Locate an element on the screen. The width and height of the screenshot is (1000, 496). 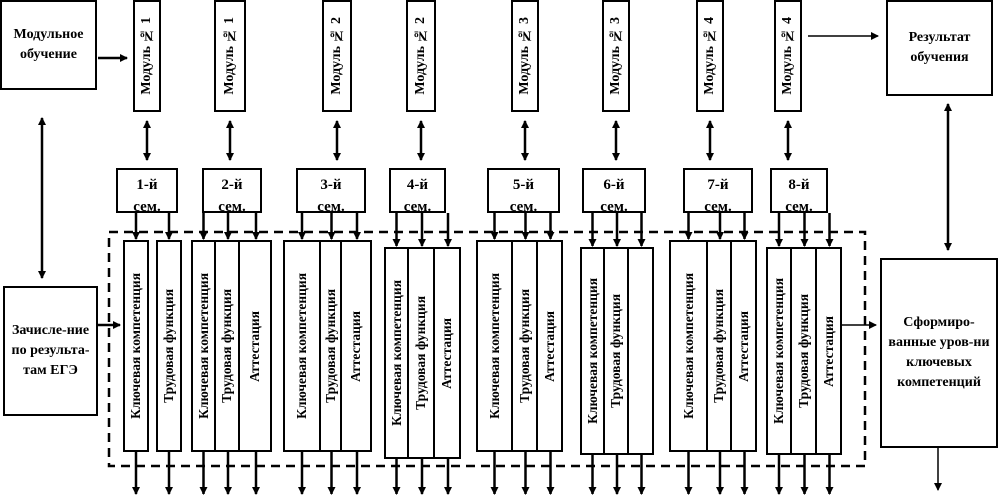
learning-result-label: Результат обучения is located at coordinates (939, 47).